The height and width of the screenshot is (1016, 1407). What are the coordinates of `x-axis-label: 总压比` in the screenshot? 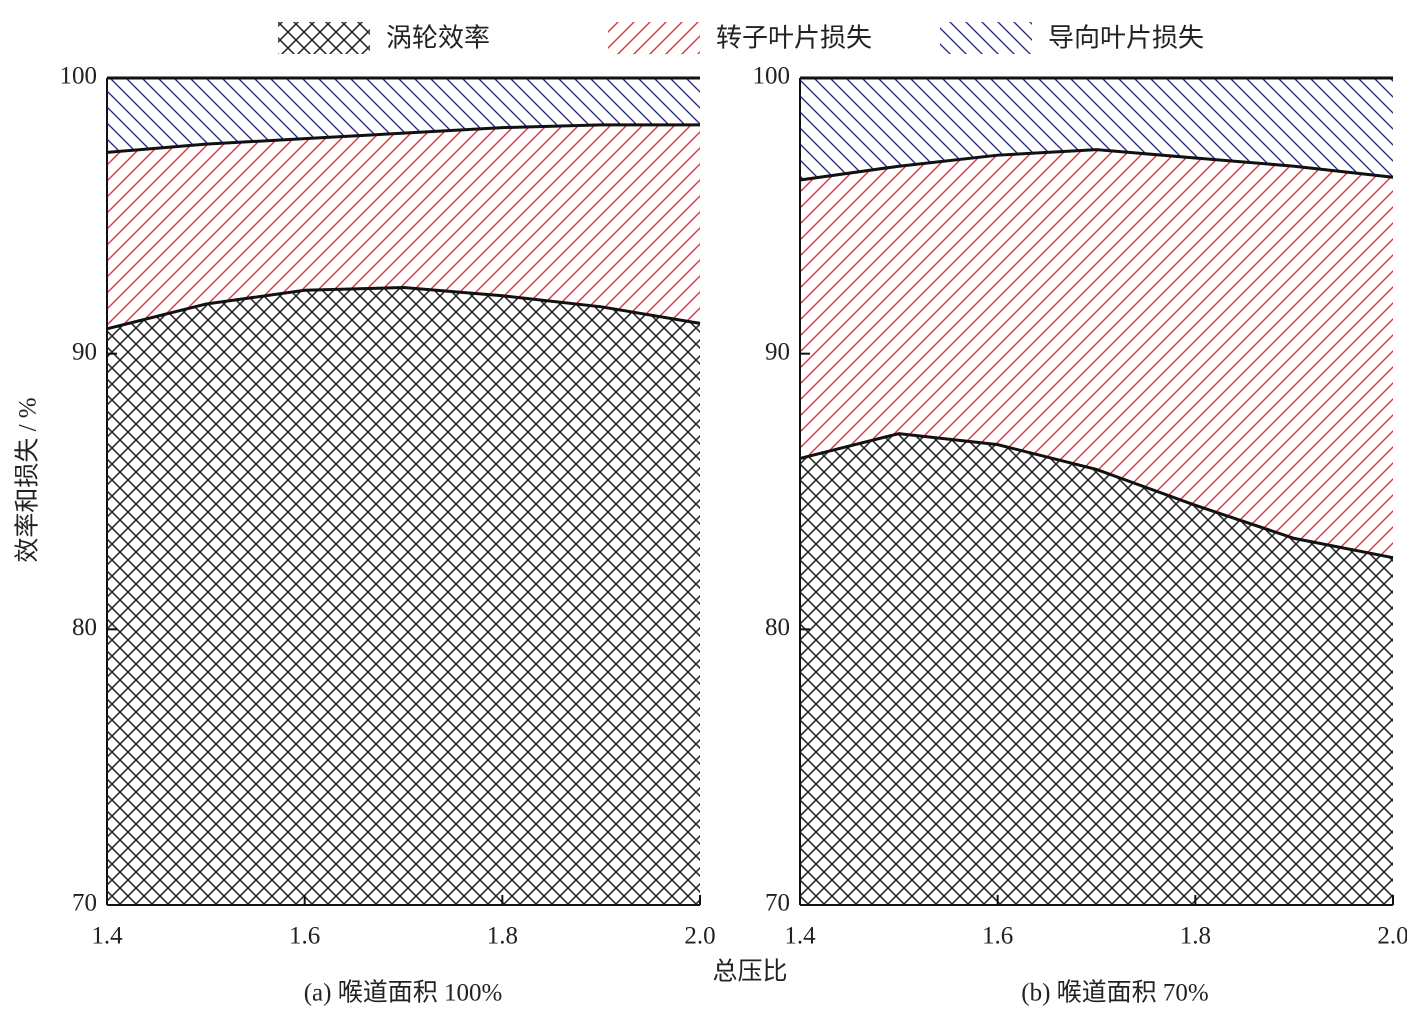 It's located at (749, 972).